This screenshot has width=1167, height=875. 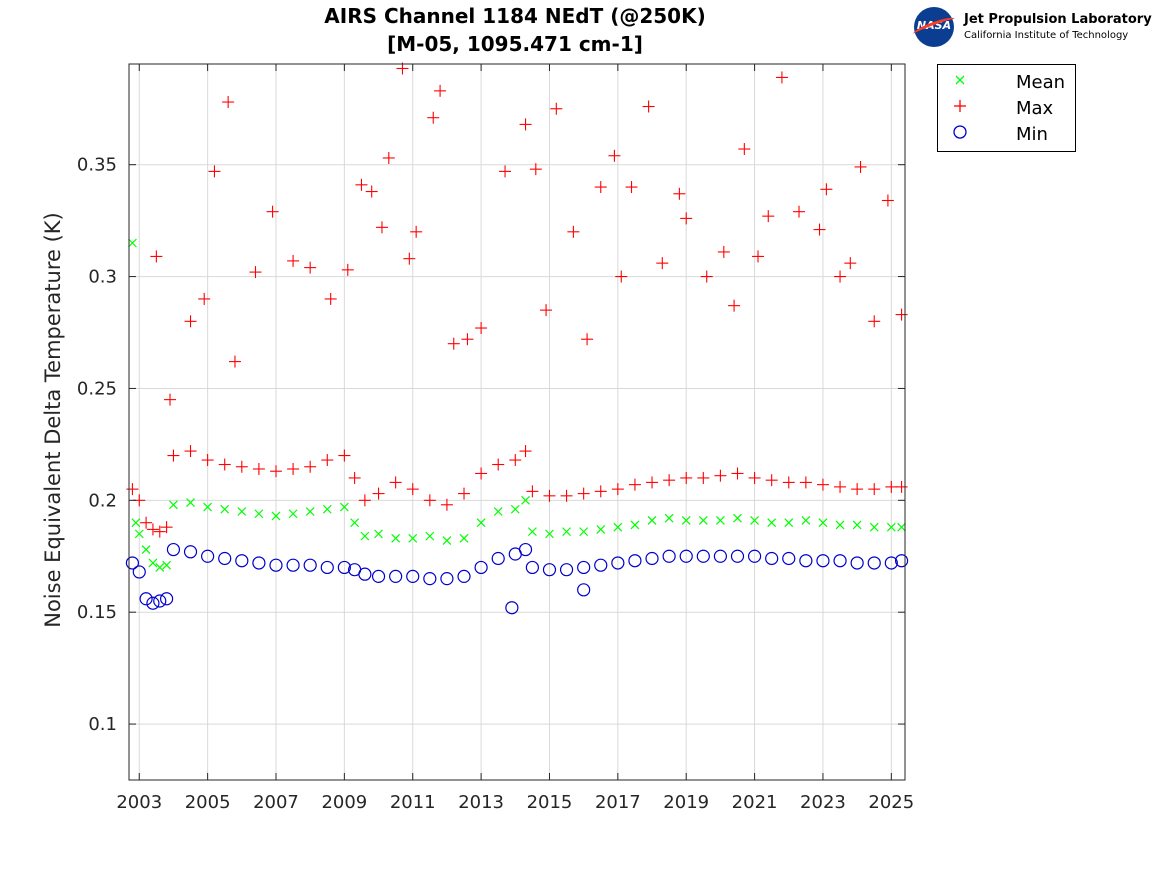 What do you see at coordinates (344, 802) in the screenshot?
I see `x-tick-label: 2009` at bounding box center [344, 802].